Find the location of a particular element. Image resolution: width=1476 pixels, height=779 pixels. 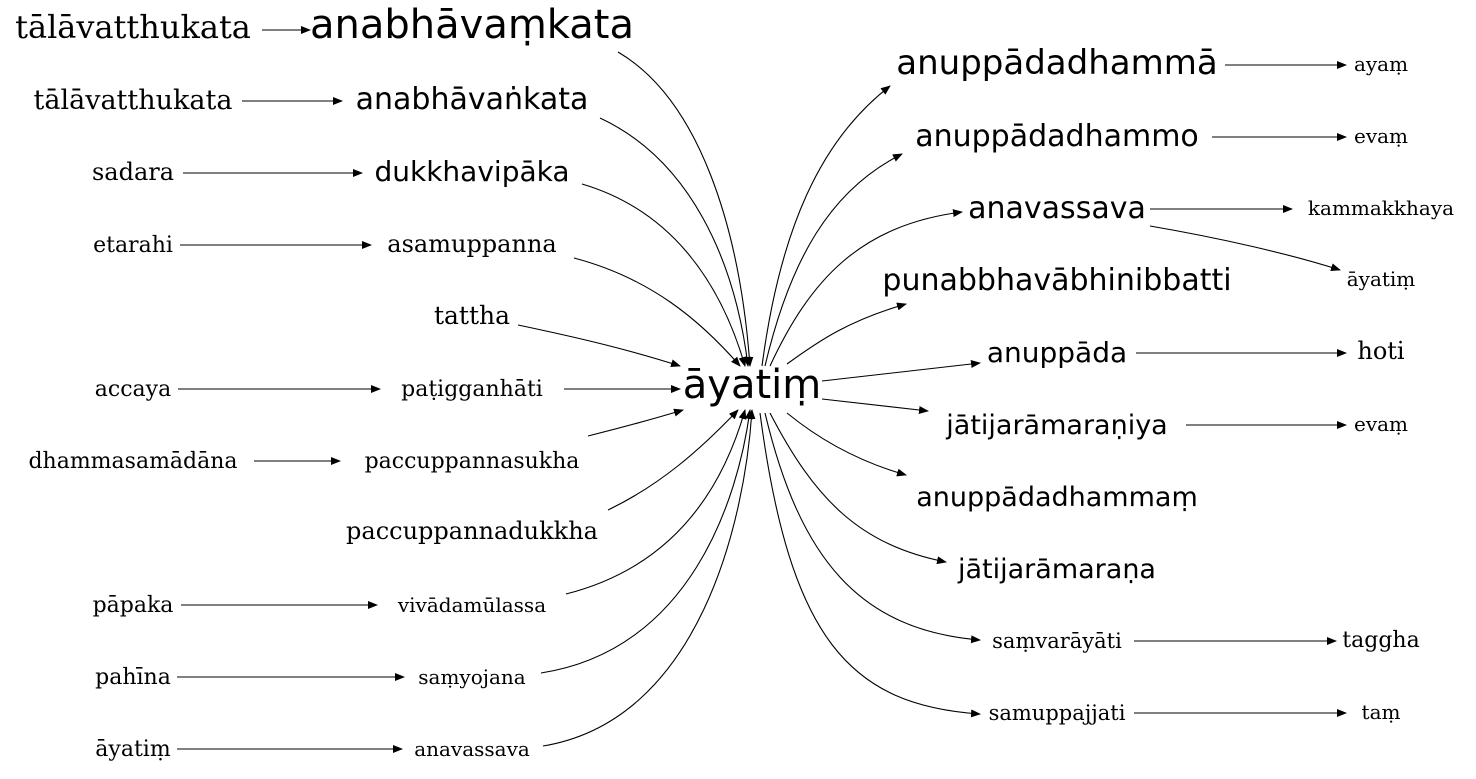

node-target: asamuppanna is located at coordinates (471, 244).